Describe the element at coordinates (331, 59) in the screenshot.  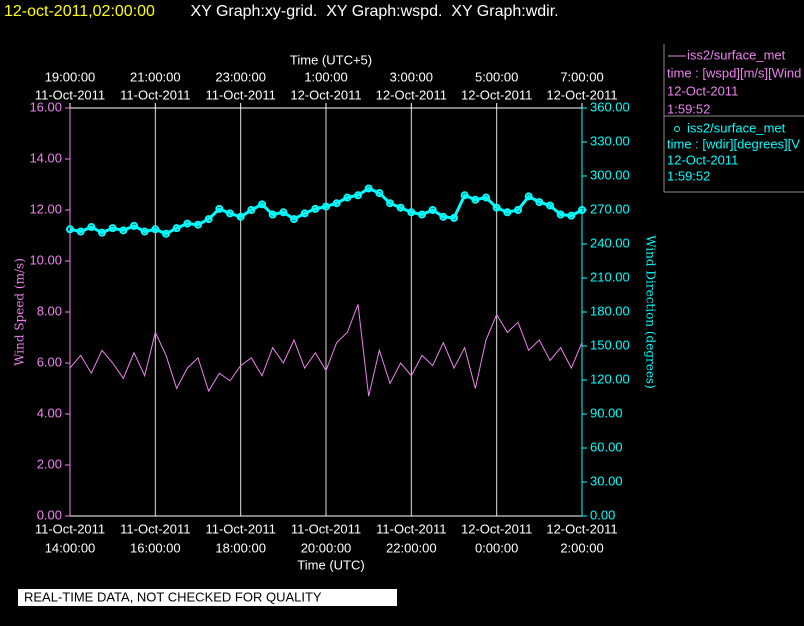
I see `x2-axis-title: Time (UTC+5)` at that location.